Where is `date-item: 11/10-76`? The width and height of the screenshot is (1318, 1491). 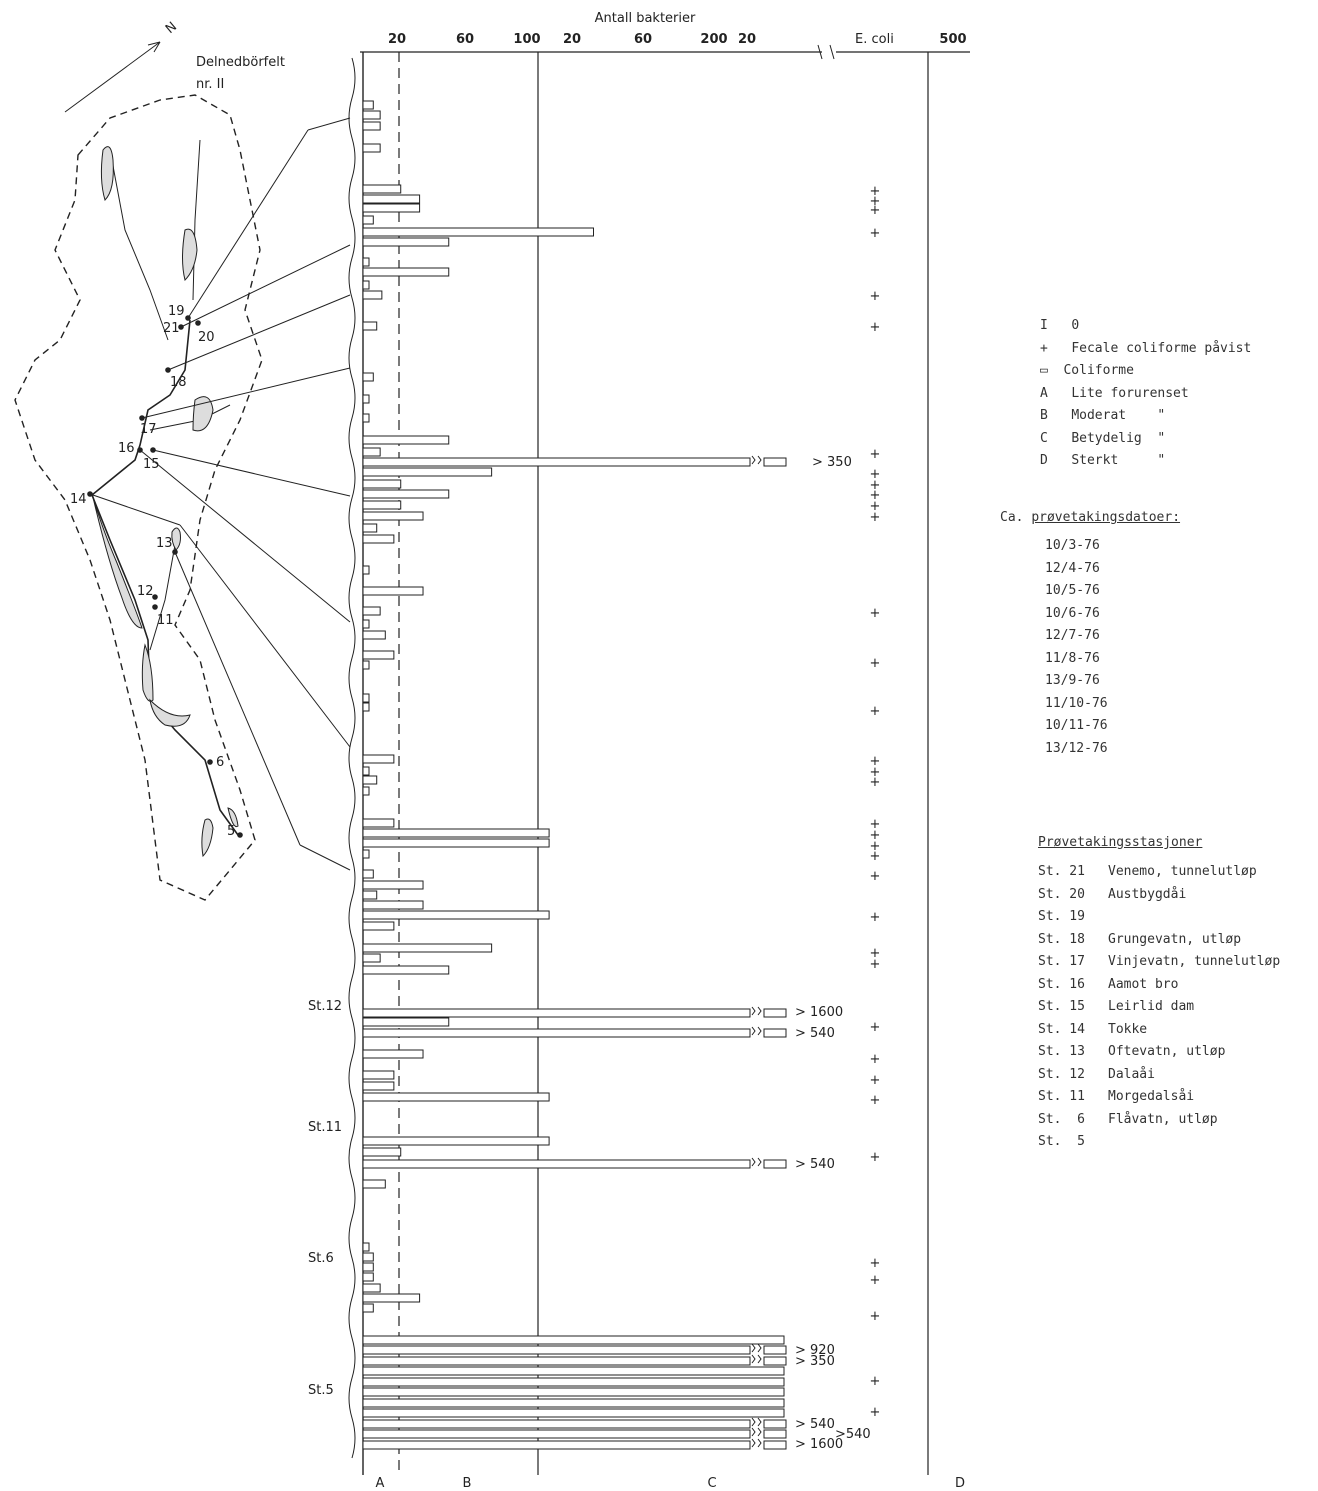 date-item: 11/10-76 is located at coordinates (1076, 703).